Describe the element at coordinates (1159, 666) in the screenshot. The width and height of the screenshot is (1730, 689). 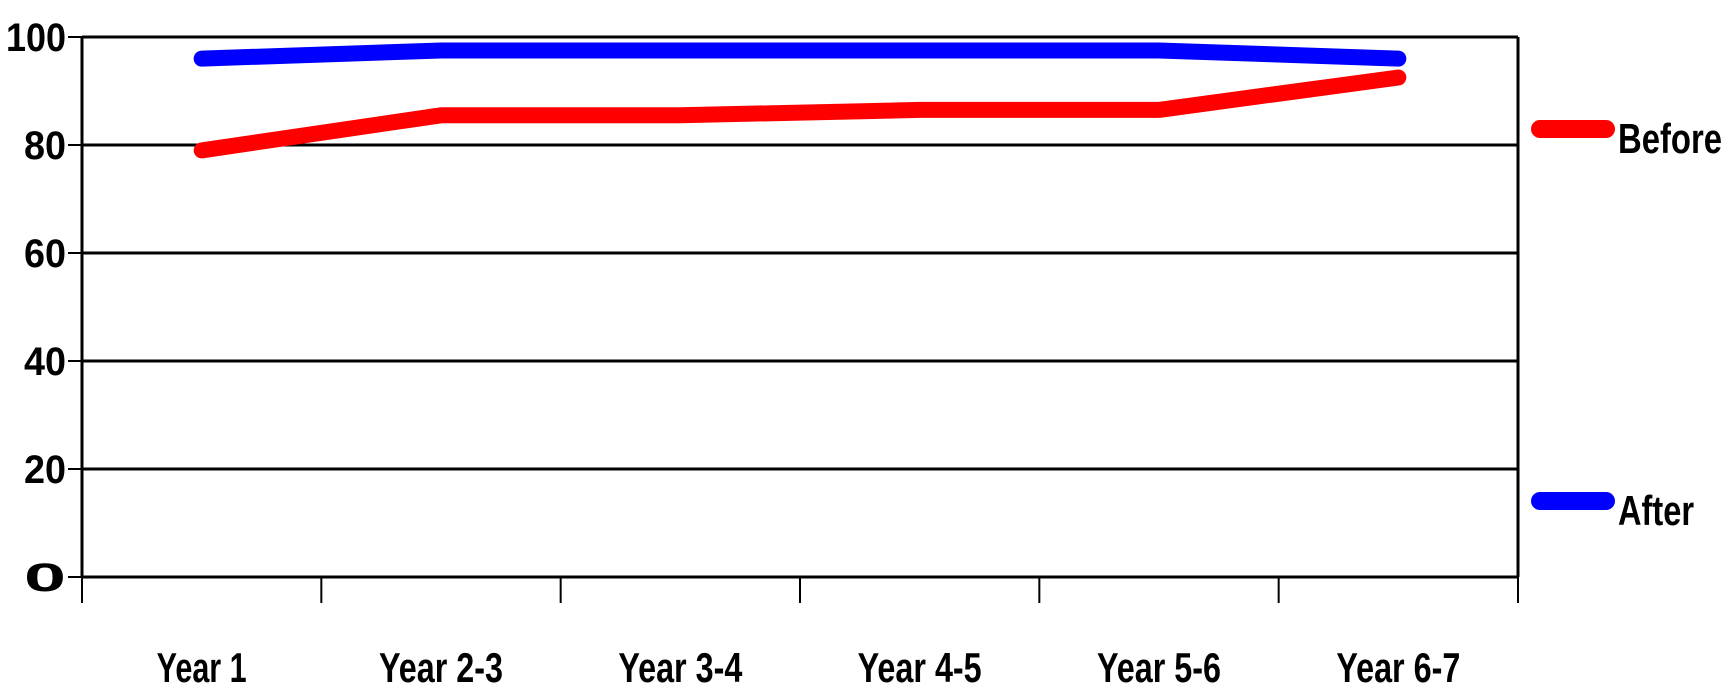
I see `x-tick-label: Year 5-6` at that location.